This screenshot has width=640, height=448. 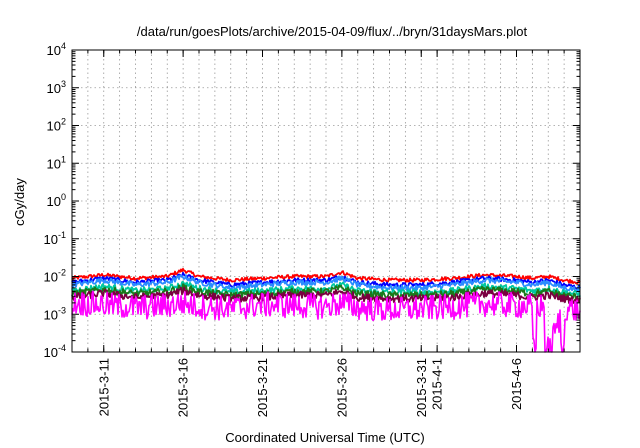 I want to click on x-tick-label: 2015-4-6, so click(x=516, y=384).